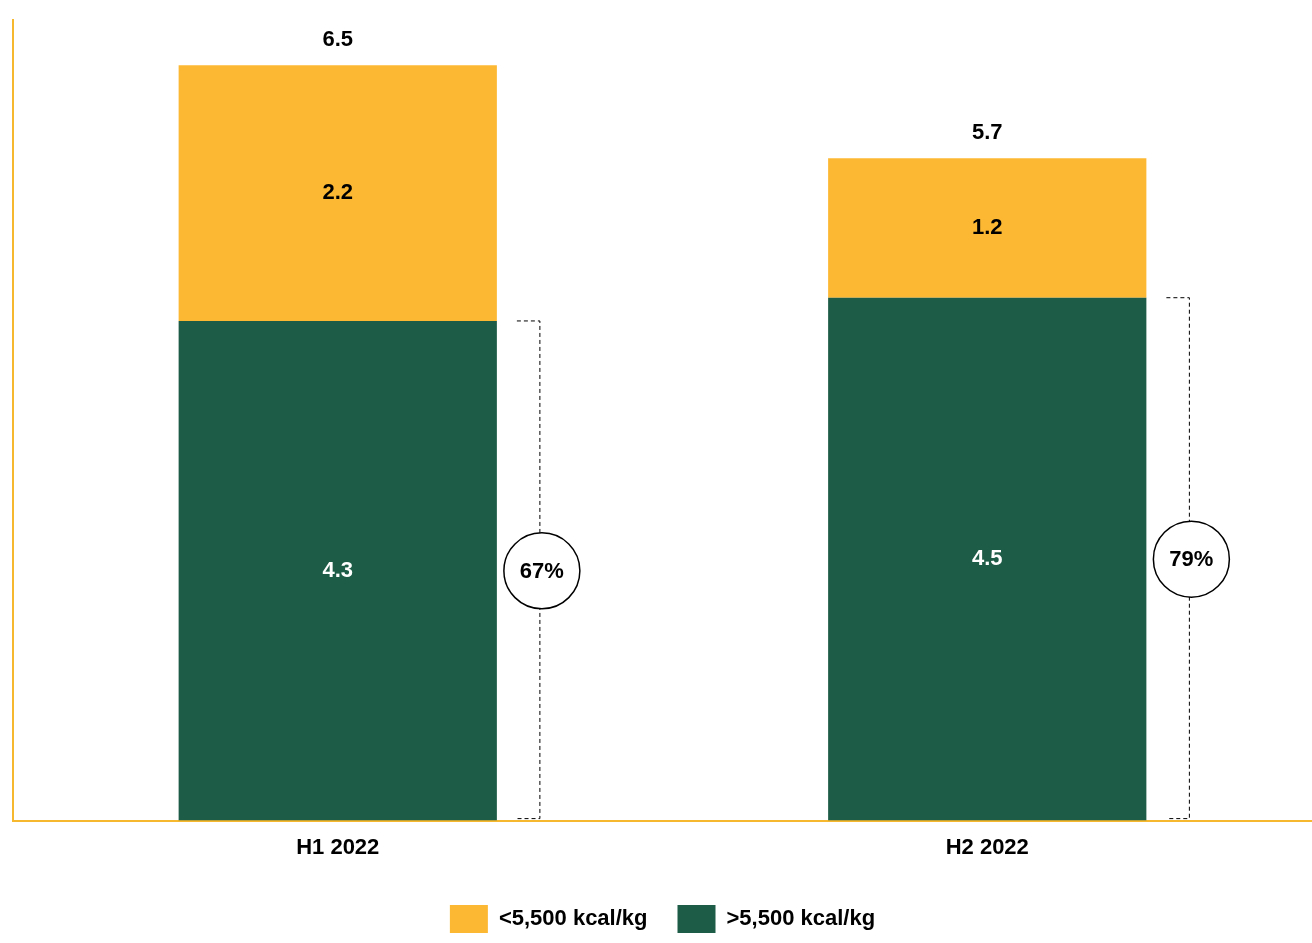  What do you see at coordinates (801, 918) in the screenshot?
I see `legend-label: >5,500 kcal/kg` at bounding box center [801, 918].